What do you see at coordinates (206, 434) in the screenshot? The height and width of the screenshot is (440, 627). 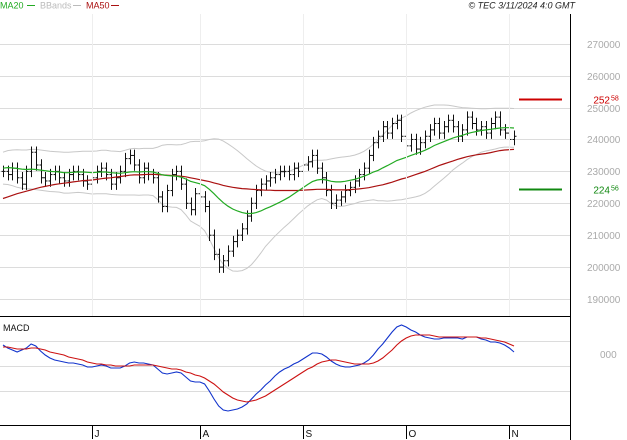 I see `x-tick-label: A` at bounding box center [206, 434].